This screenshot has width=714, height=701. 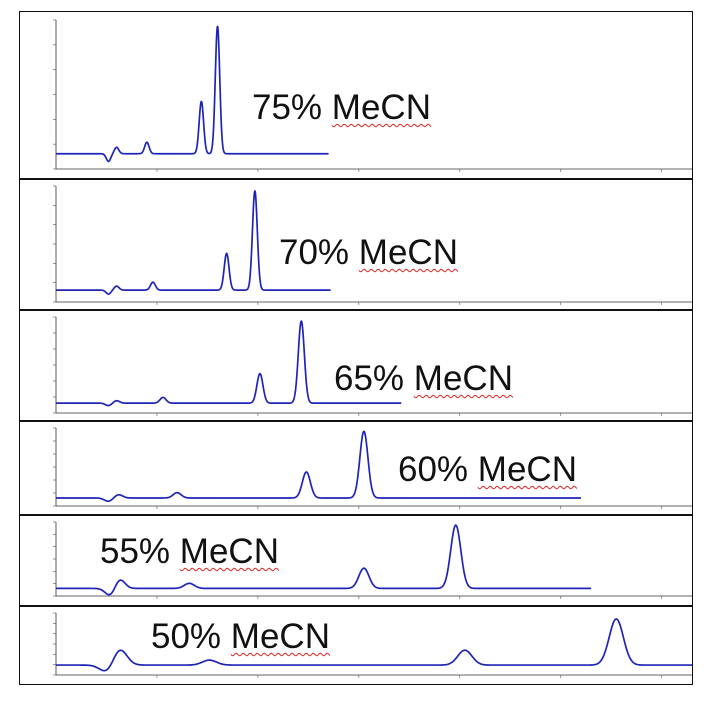 I want to click on chromatogram-panel-3: 60% MeCN, so click(x=356, y=468).